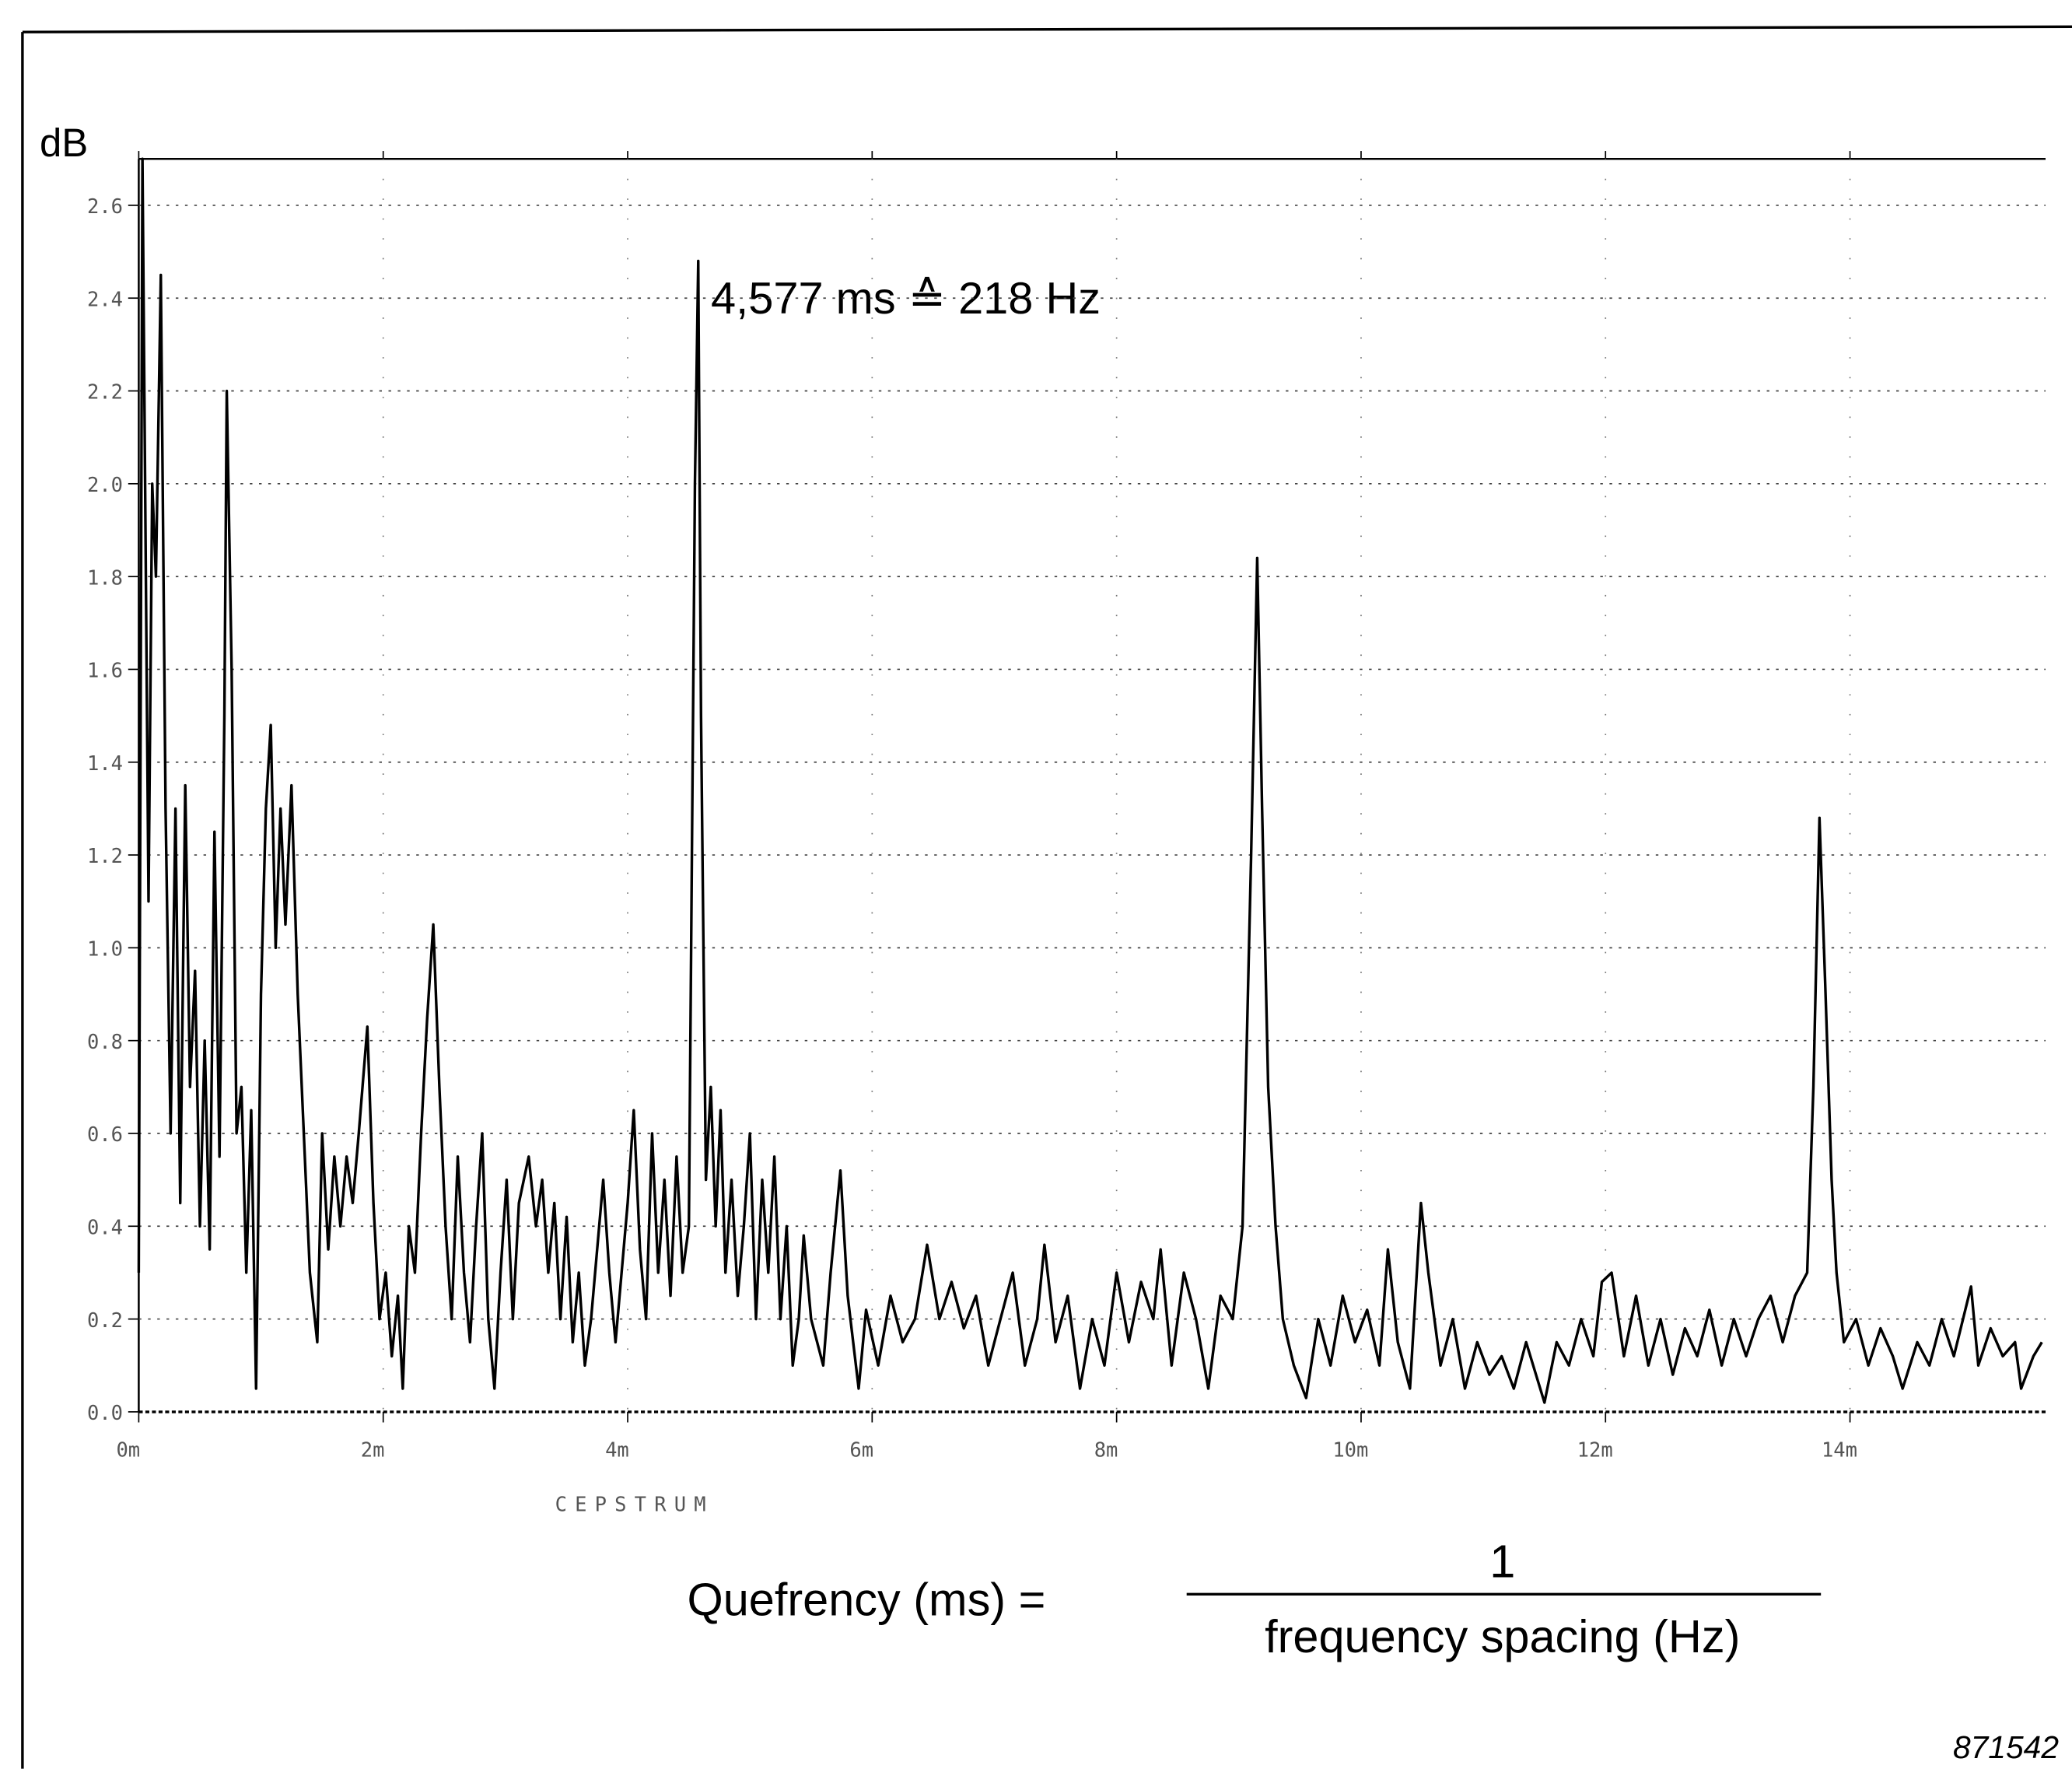 The height and width of the screenshot is (1769, 2072). I want to click on y-axis-label: dB, so click(64, 143).